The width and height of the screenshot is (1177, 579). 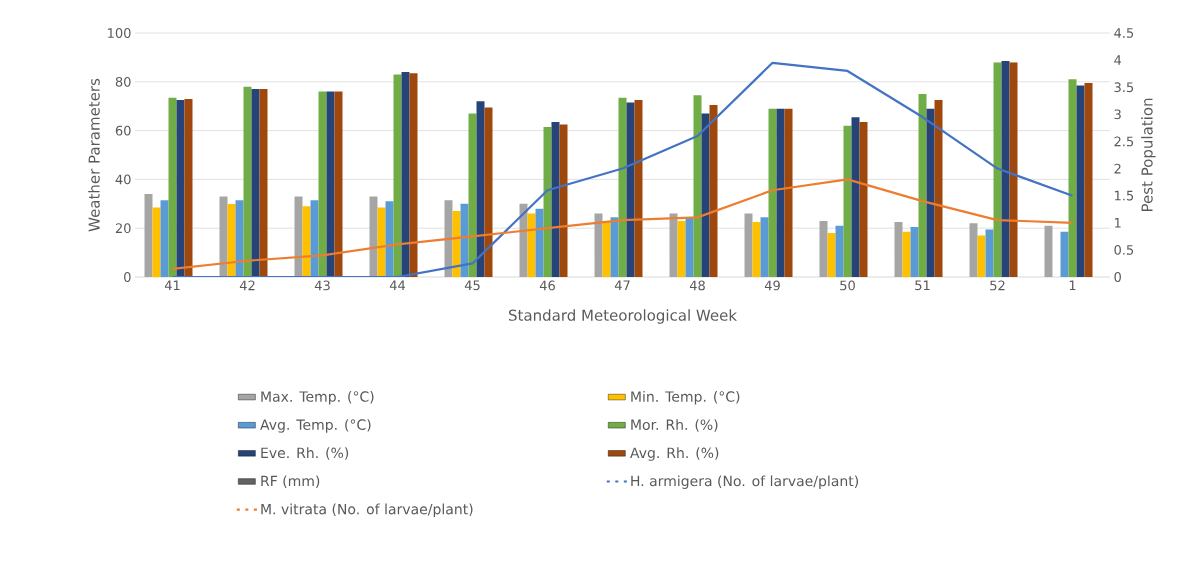 What do you see at coordinates (697, 285) in the screenshot?
I see `x-tick-label: 48` at bounding box center [697, 285].